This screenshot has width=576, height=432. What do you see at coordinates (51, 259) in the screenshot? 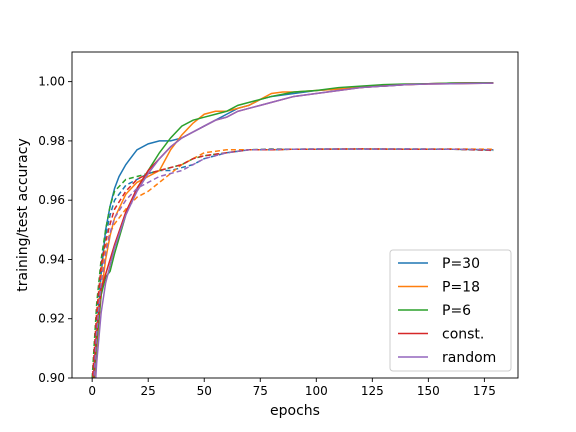
I see `y-tick-label: 0.94` at bounding box center [51, 259].